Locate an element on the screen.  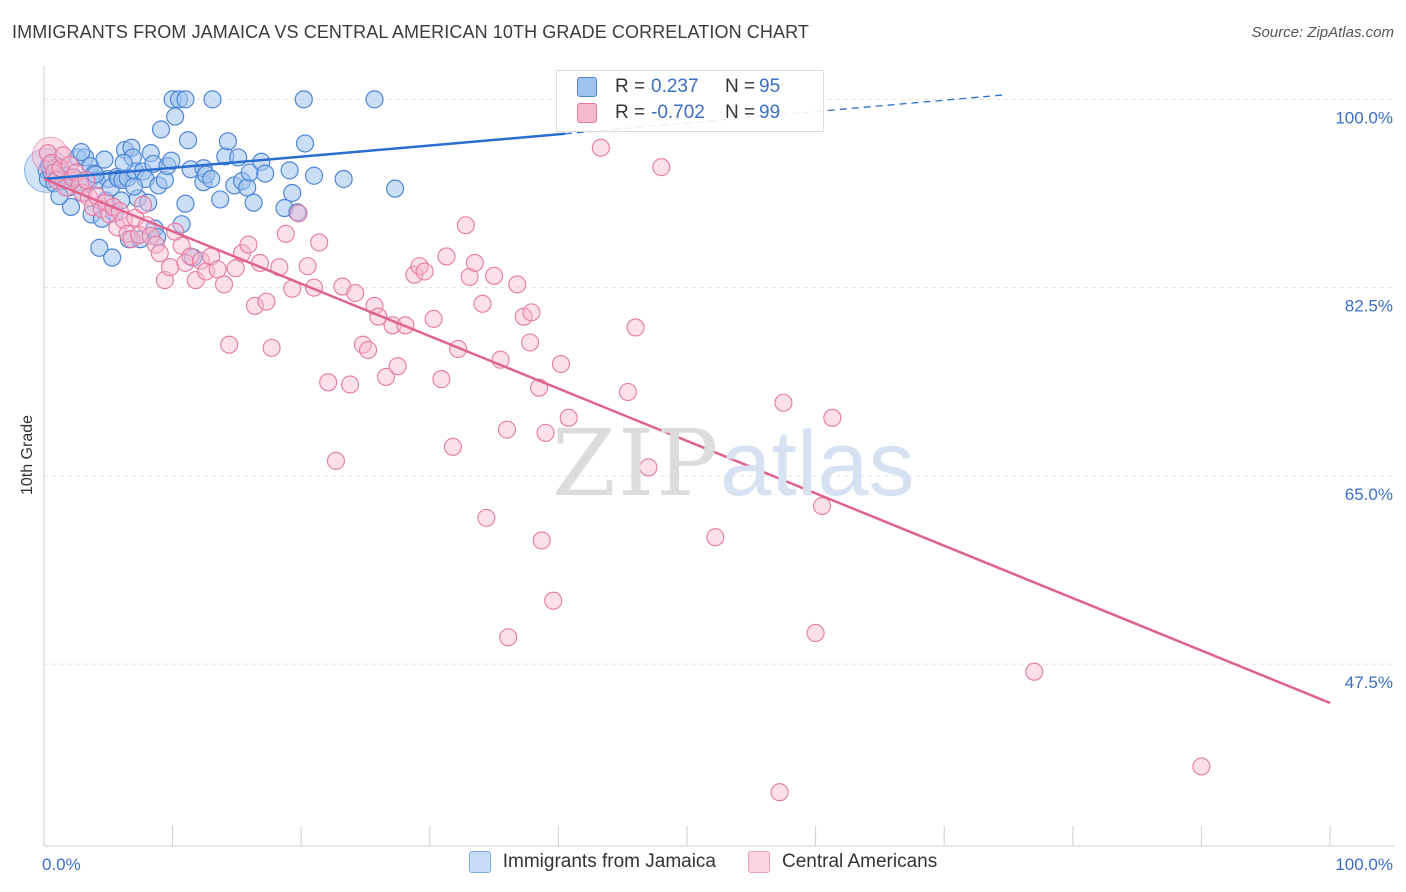
source-label: Source: ZipAtlas.com is located at coordinates (1322, 32).